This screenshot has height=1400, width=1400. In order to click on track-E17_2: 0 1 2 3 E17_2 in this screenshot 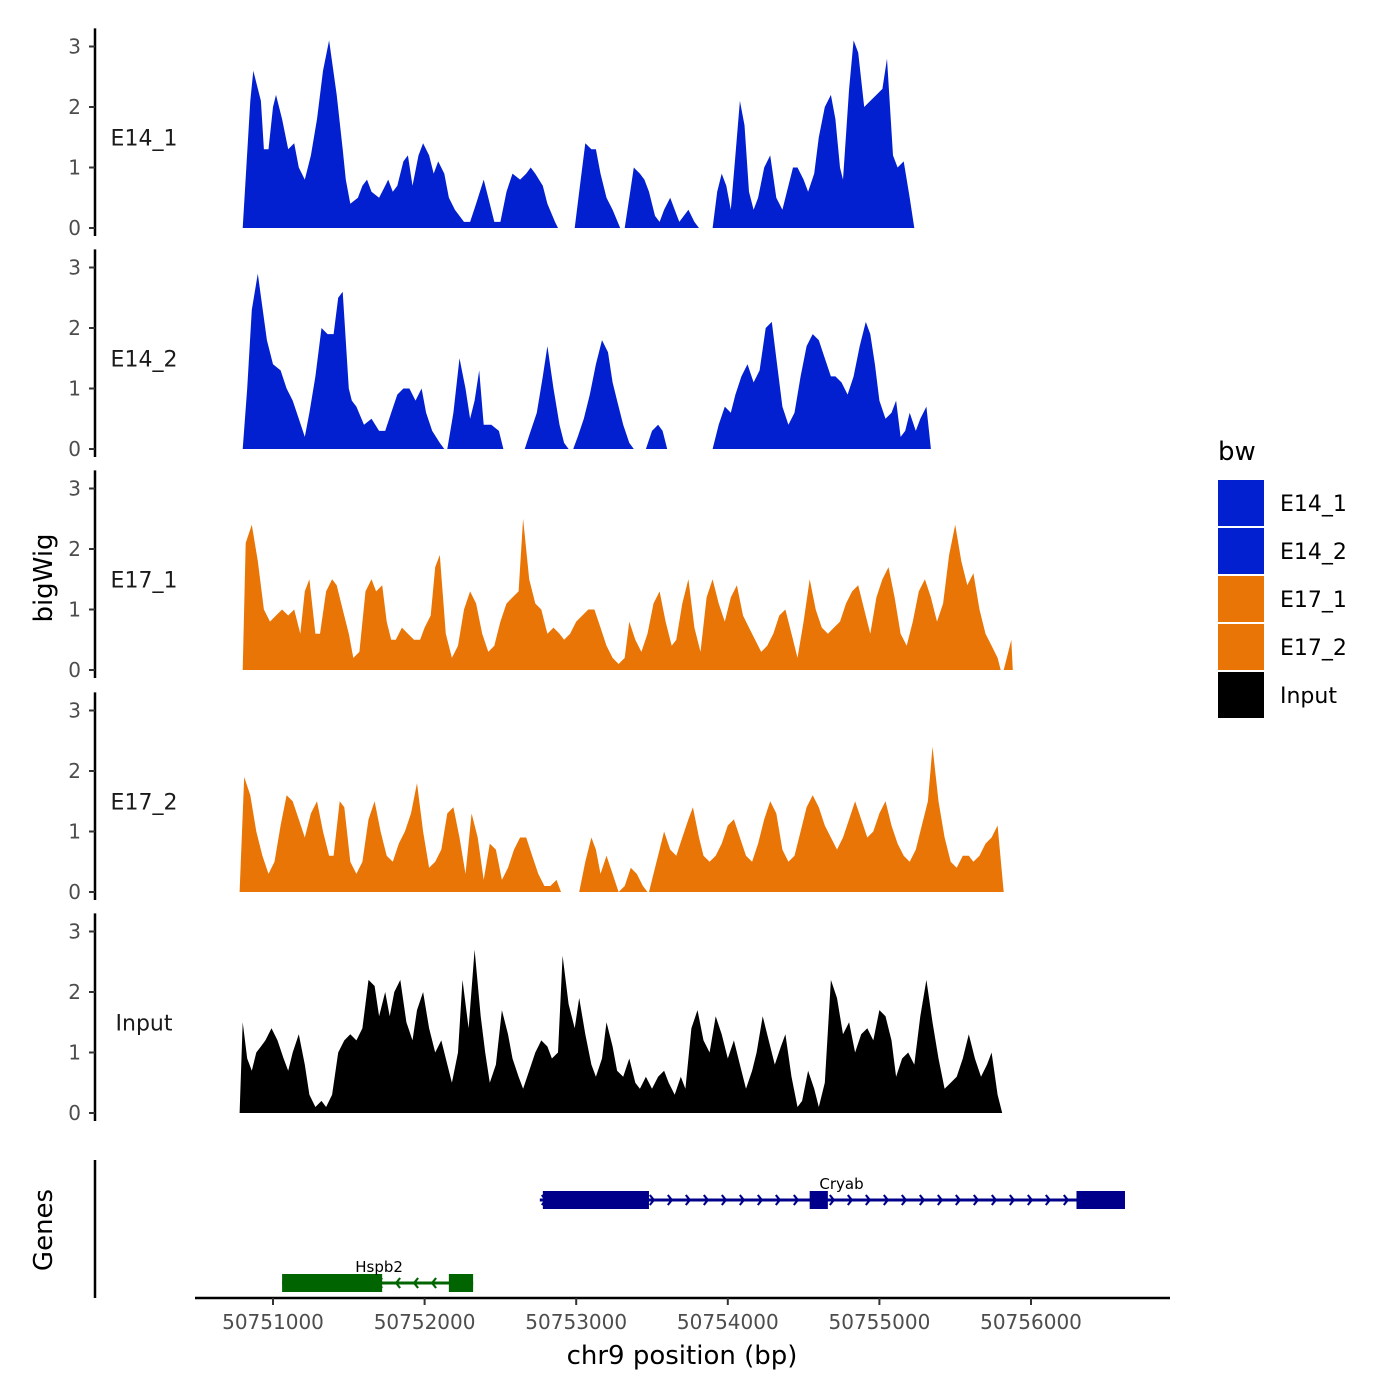, I will do `click(536, 798)`.